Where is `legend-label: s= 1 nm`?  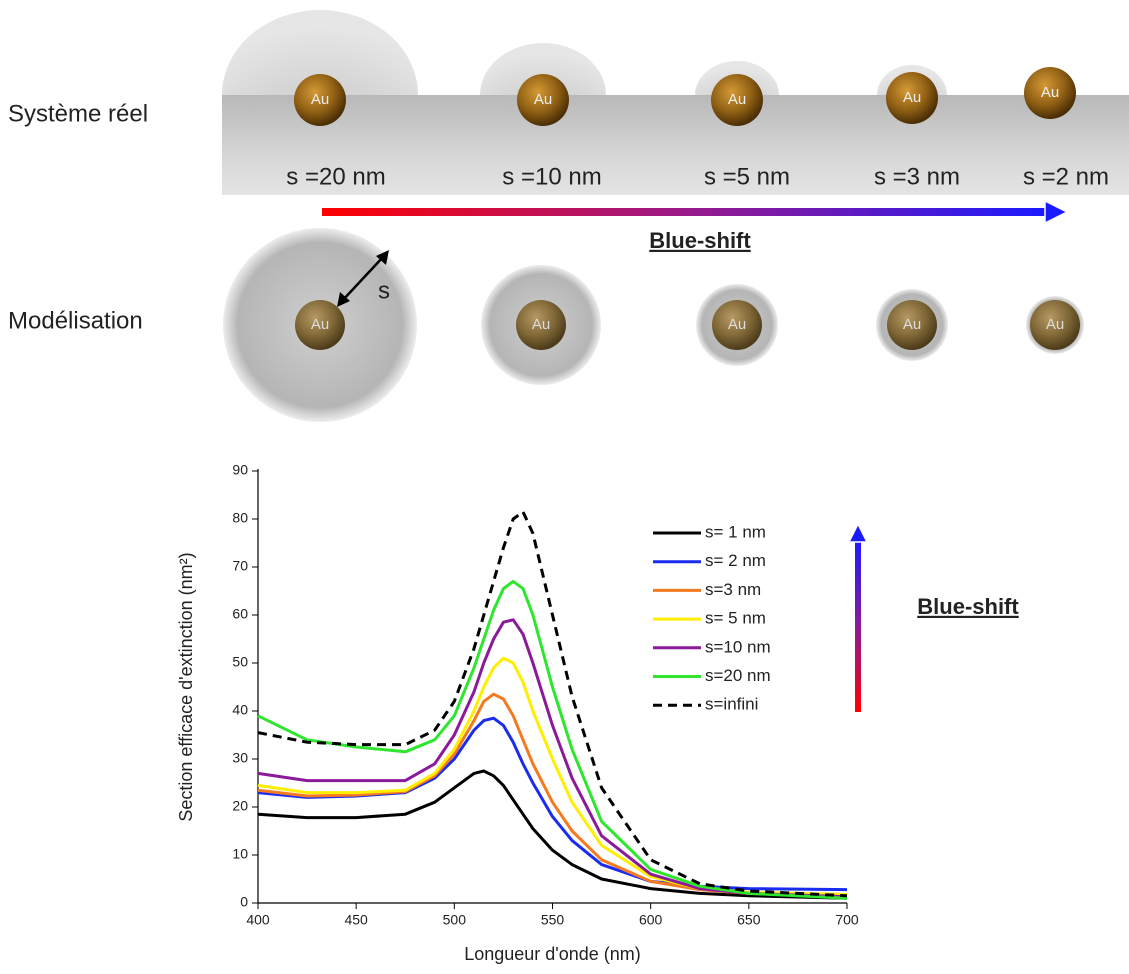
legend-label: s= 1 nm is located at coordinates (735, 531).